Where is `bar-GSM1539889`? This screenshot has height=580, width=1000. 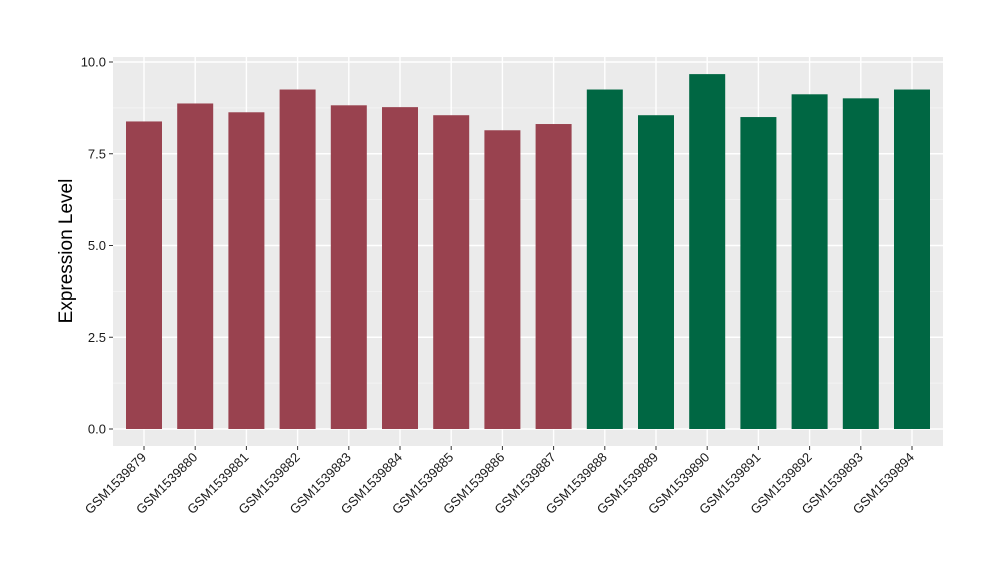 bar-GSM1539889 is located at coordinates (656, 272).